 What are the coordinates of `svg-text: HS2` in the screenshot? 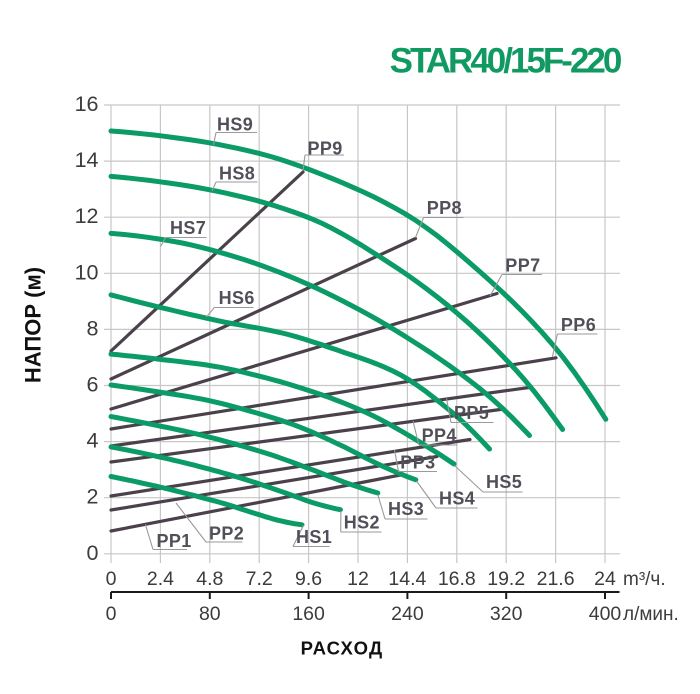 It's located at (362, 522).